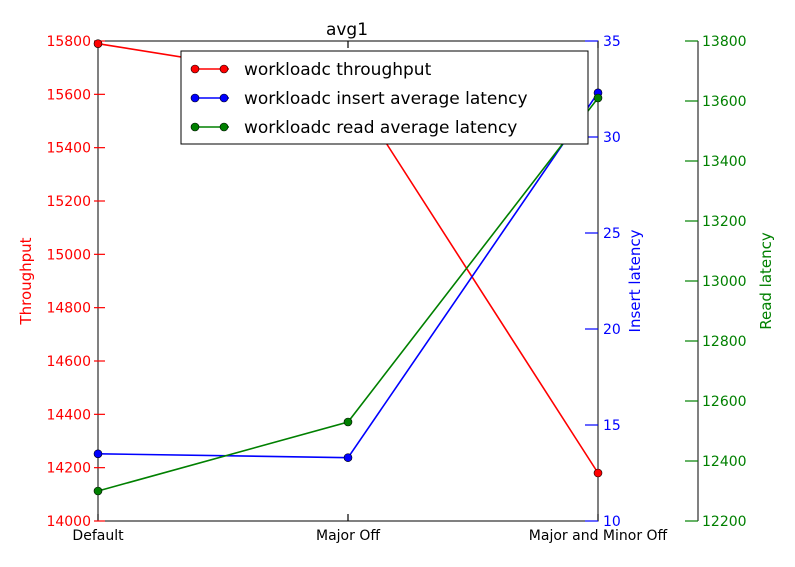  Describe the element at coordinates (598, 536) in the screenshot. I see `x-tick-label: Major and Minor Off` at that location.